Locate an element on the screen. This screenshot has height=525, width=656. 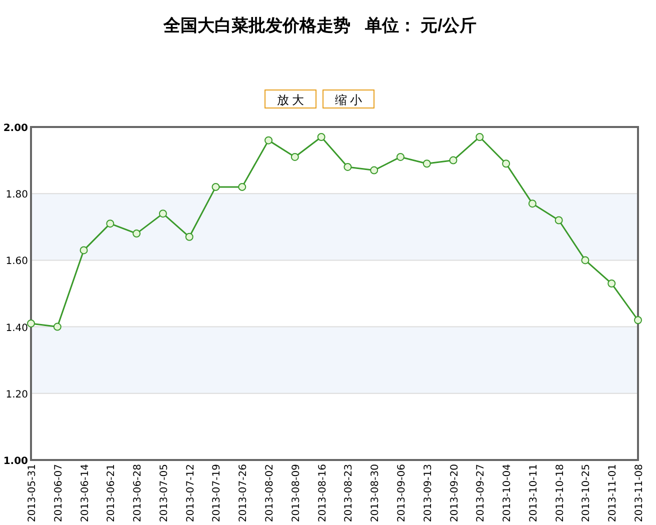
x-tick-label: 2013-07-12 is located at coordinates (190, 493).